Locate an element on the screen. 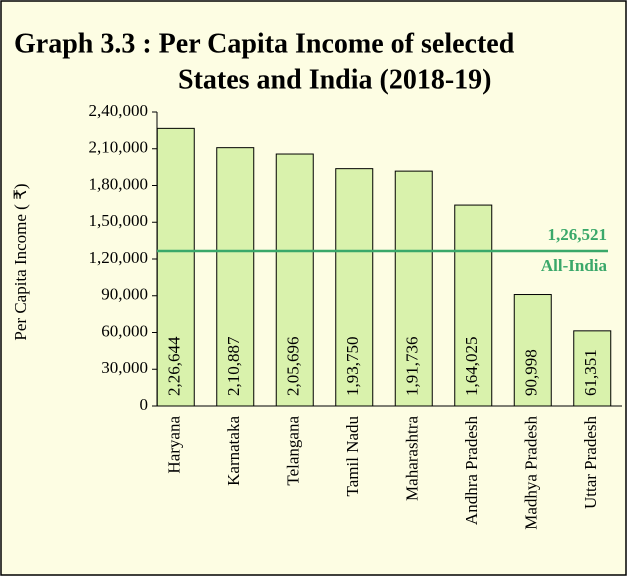  y-tick-label: 1,80,000 is located at coordinates (119, 183).